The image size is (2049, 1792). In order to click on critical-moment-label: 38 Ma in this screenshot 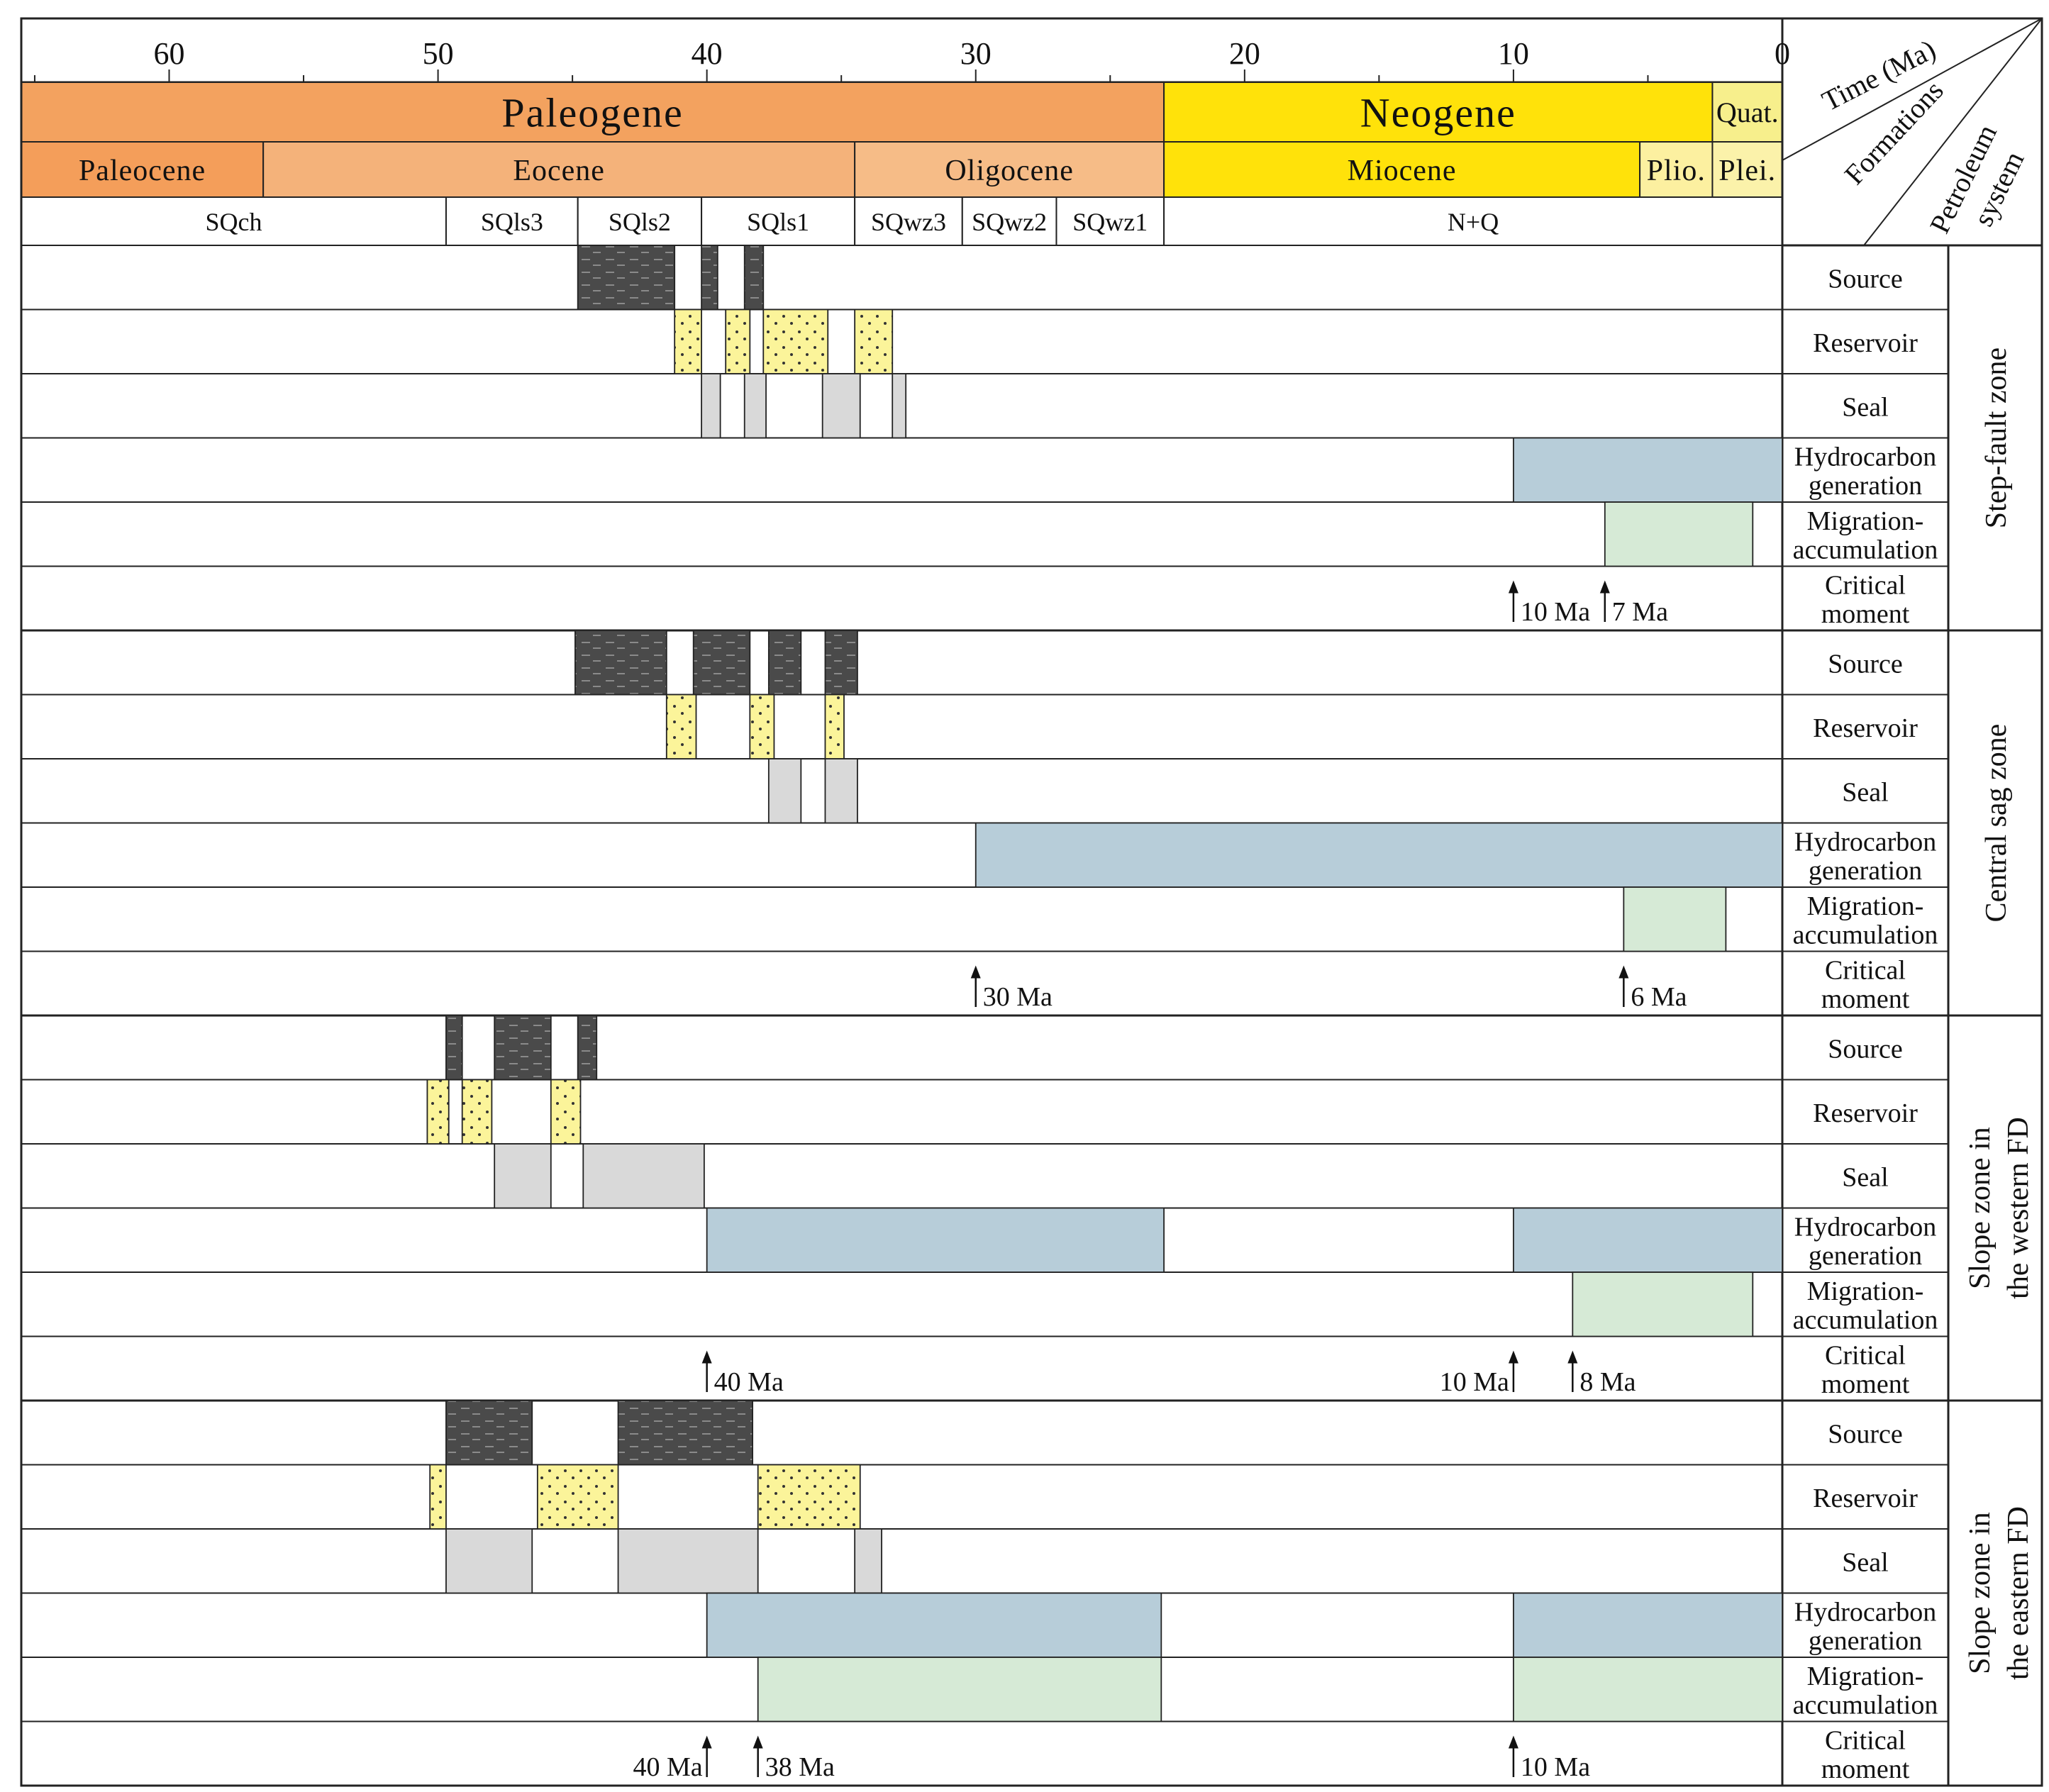, I will do `click(800, 1767)`.